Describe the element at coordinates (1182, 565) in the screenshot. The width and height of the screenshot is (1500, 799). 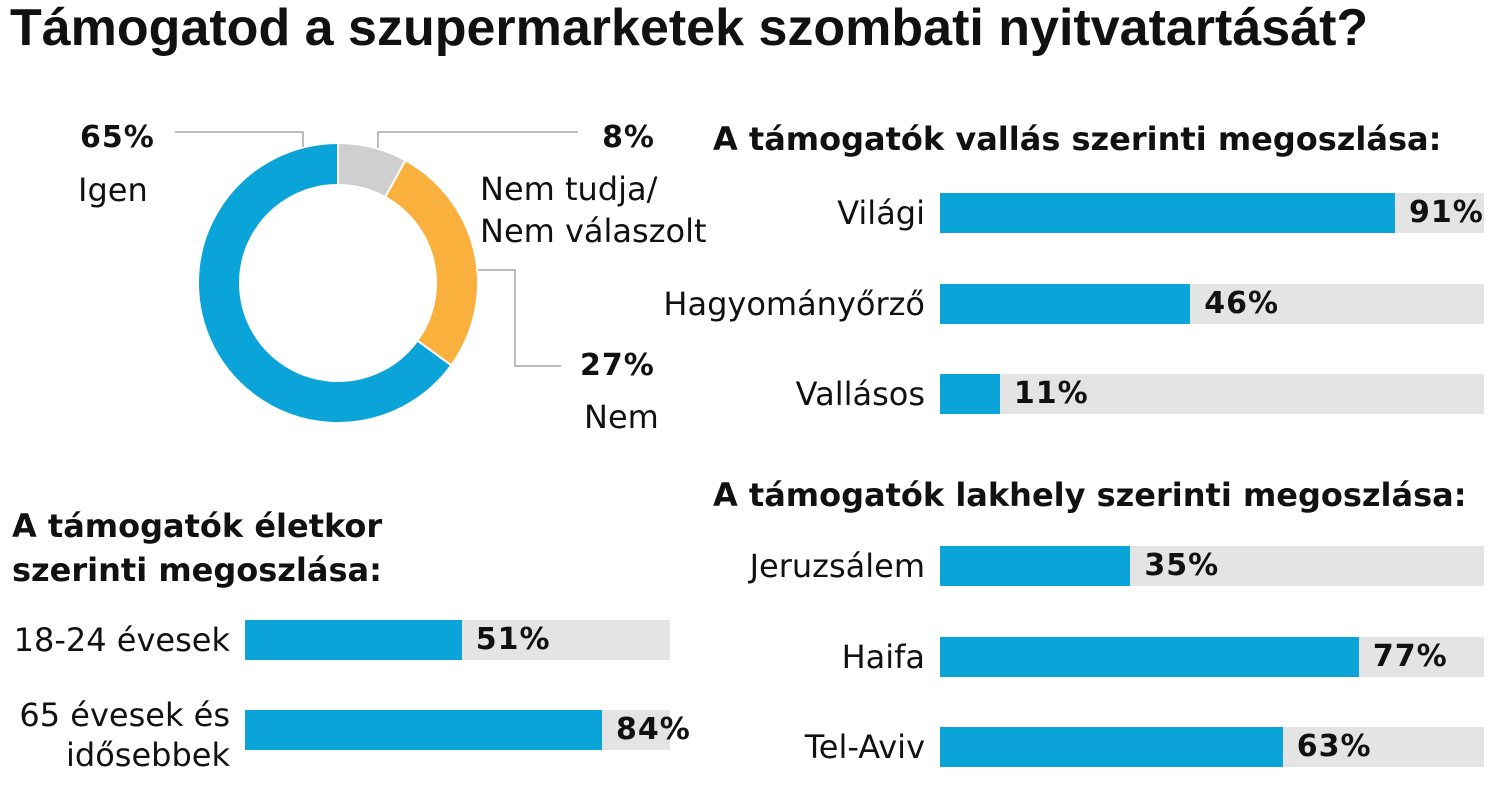
I see `bar-value-label: 35%` at that location.